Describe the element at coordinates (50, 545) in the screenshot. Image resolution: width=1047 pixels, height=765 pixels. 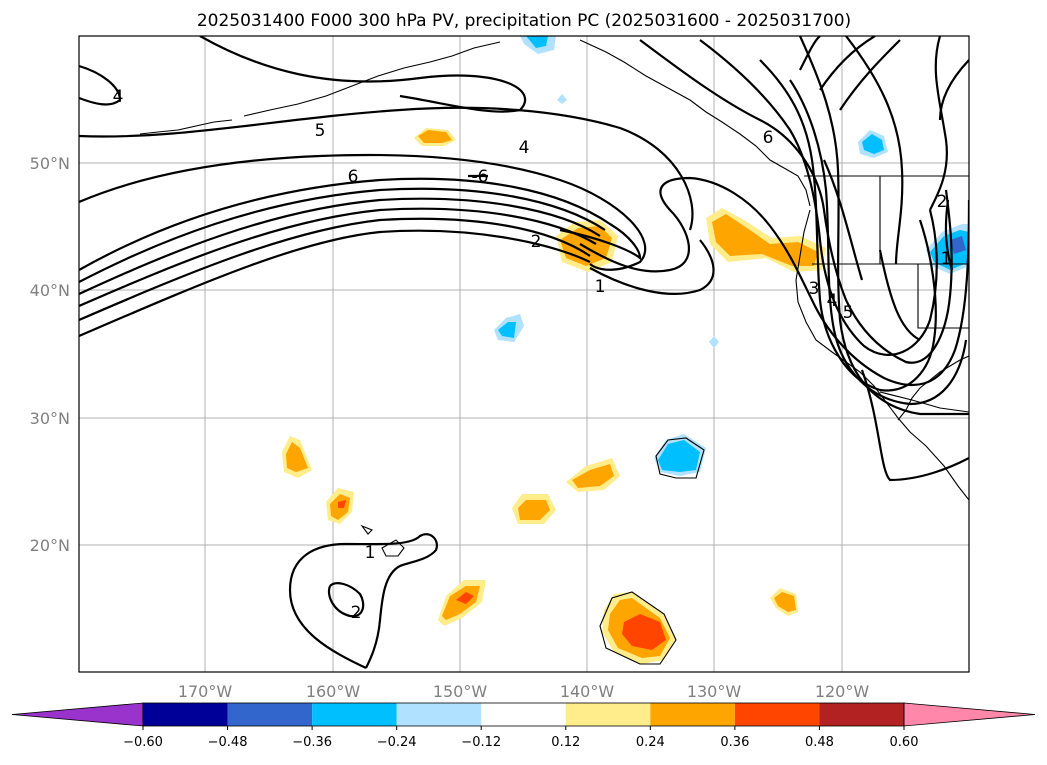
I see `lat-tick-label: 20°N` at that location.